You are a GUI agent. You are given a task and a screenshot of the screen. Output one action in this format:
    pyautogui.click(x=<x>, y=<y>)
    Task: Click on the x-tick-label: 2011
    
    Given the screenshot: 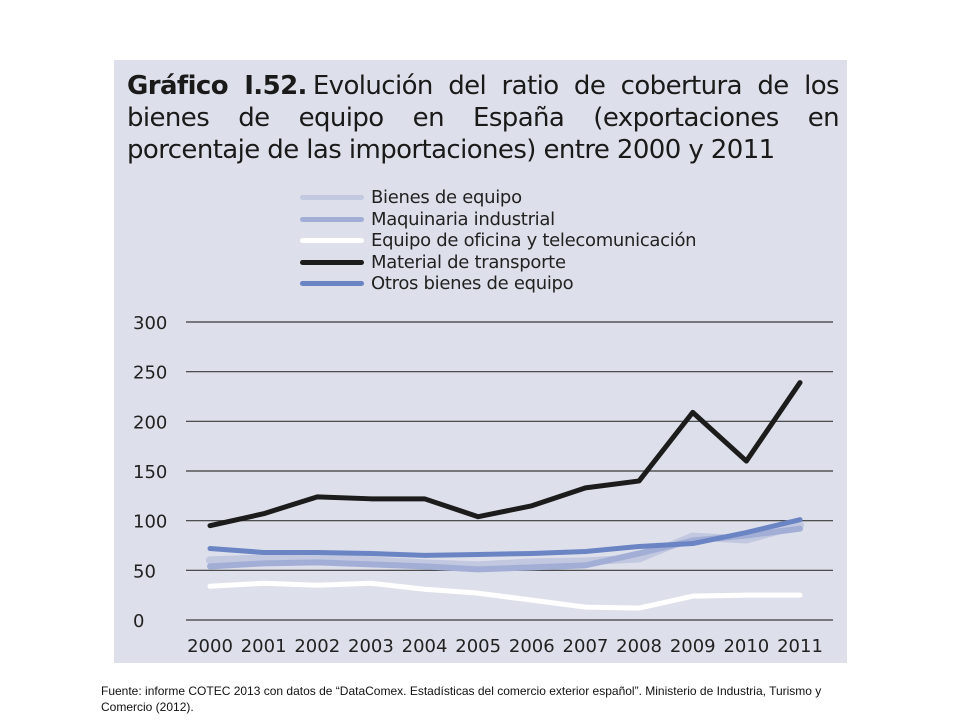 What is the action you would take?
    pyautogui.click(x=800, y=646)
    